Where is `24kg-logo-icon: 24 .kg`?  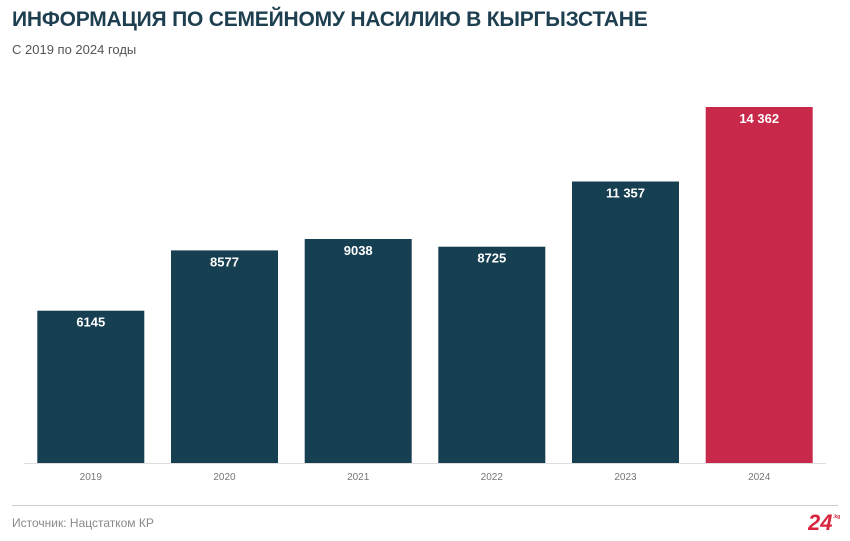 24kg-logo-icon: 24 .kg is located at coordinates (824, 522).